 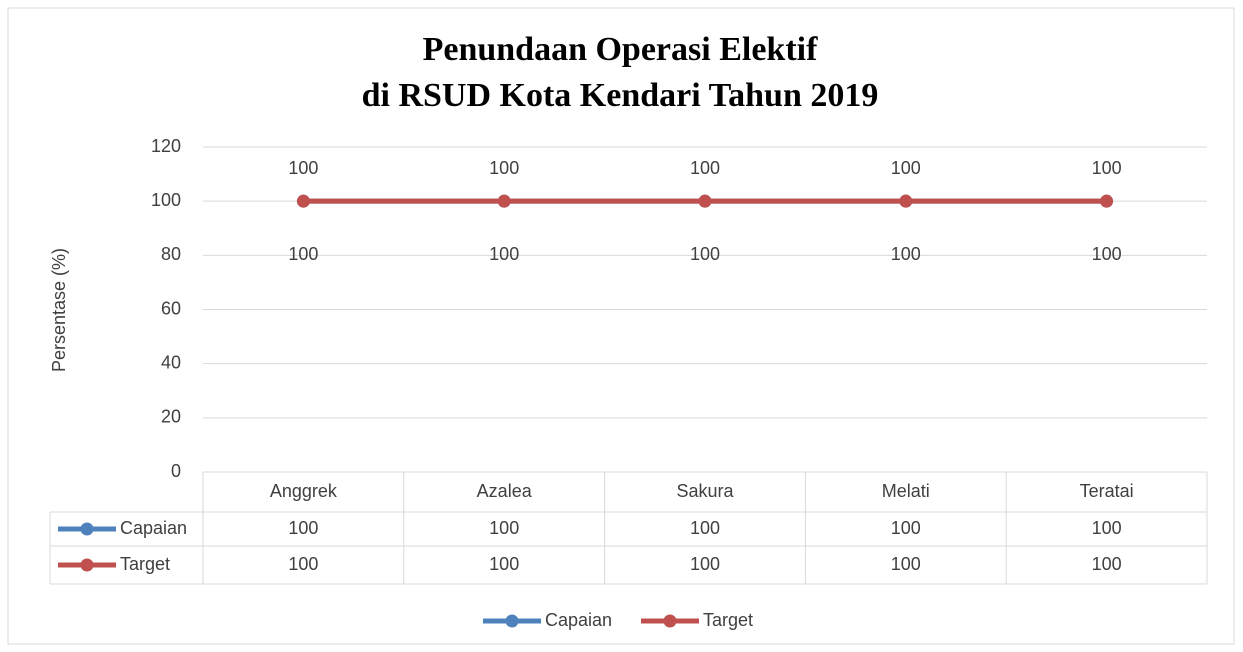 What do you see at coordinates (1107, 491) in the screenshot?
I see `x-tick-label: Teratai` at bounding box center [1107, 491].